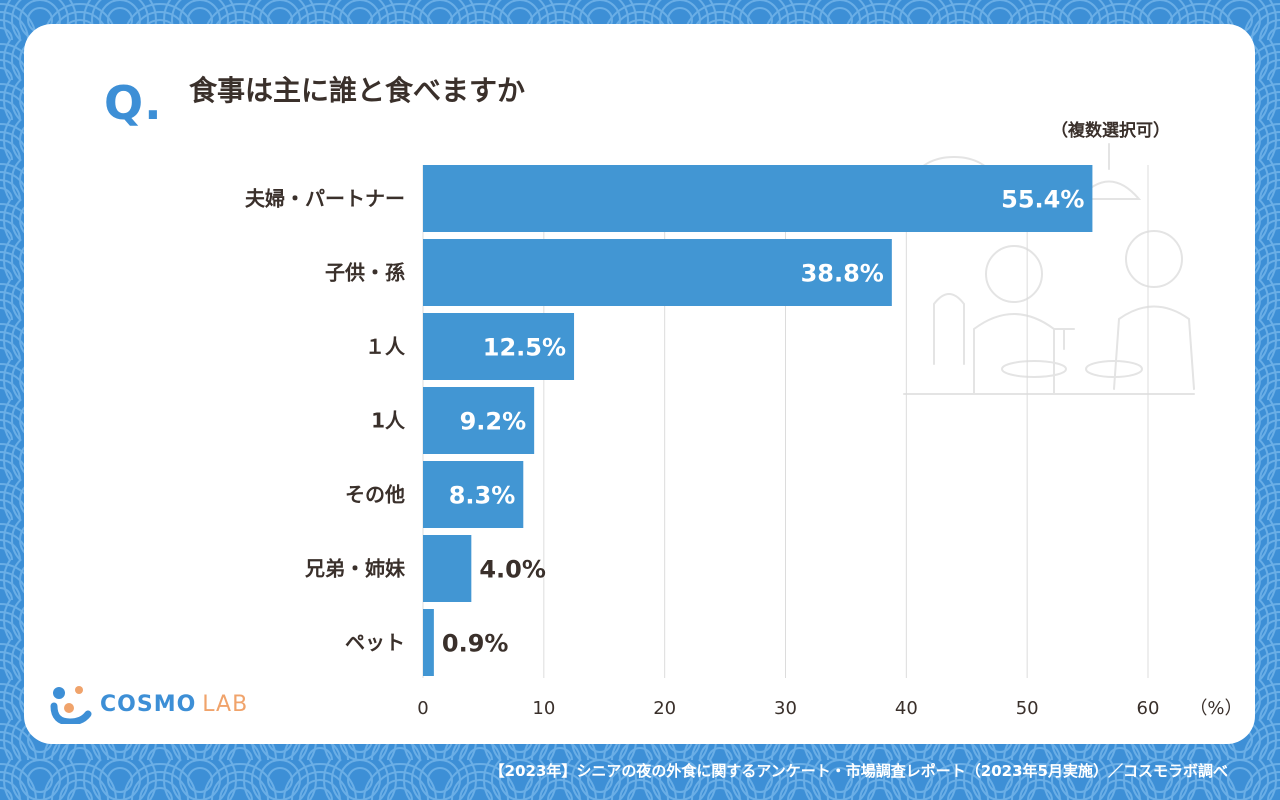 Image resolution: width=1280 pixels, height=800 pixels. What do you see at coordinates (664, 708) in the screenshot?
I see `x-tick-label: 20` at bounding box center [664, 708].